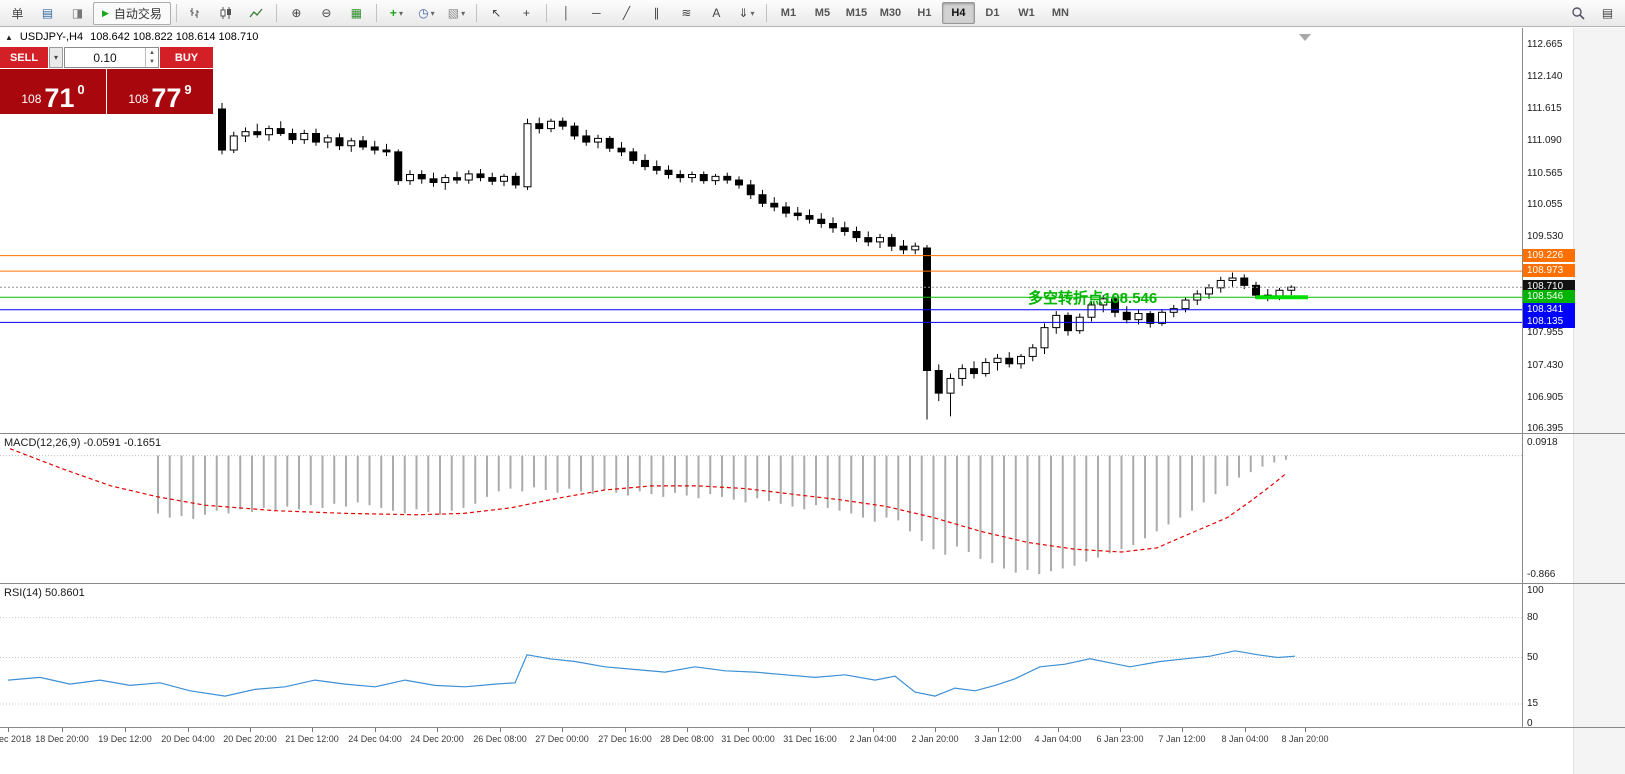 The height and width of the screenshot is (774, 1625). Describe the element at coordinates (1549, 297) in the screenshot. I see `price-axis-tag: 108.546` at that location.